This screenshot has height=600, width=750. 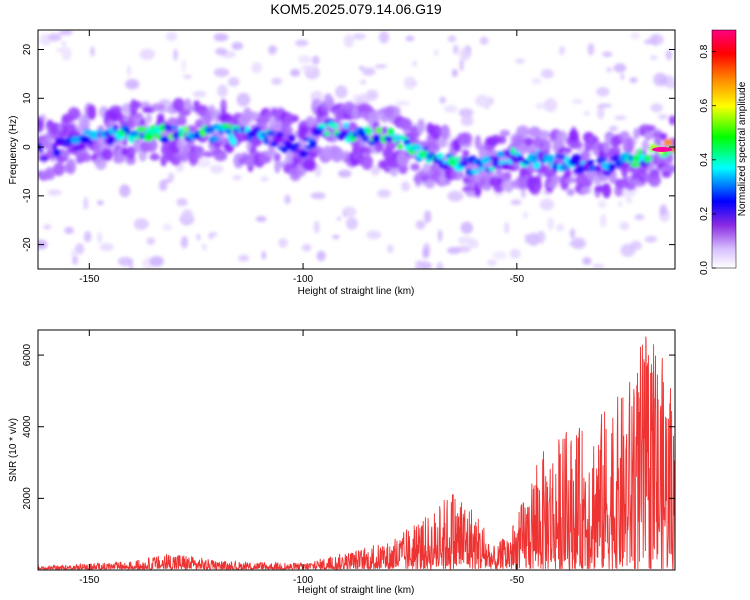 I want to click on colorbar-tick-label: 0.6, so click(x=704, y=105).